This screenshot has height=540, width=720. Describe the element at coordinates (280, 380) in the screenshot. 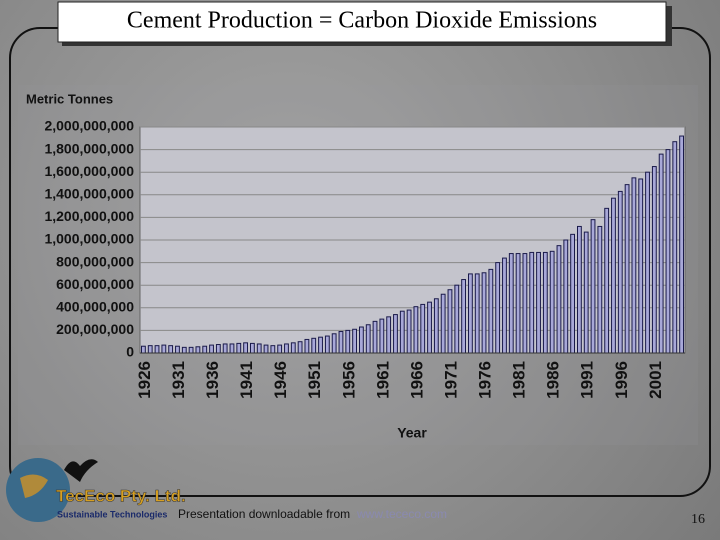

I see `x-tick-label: 1946` at that location.